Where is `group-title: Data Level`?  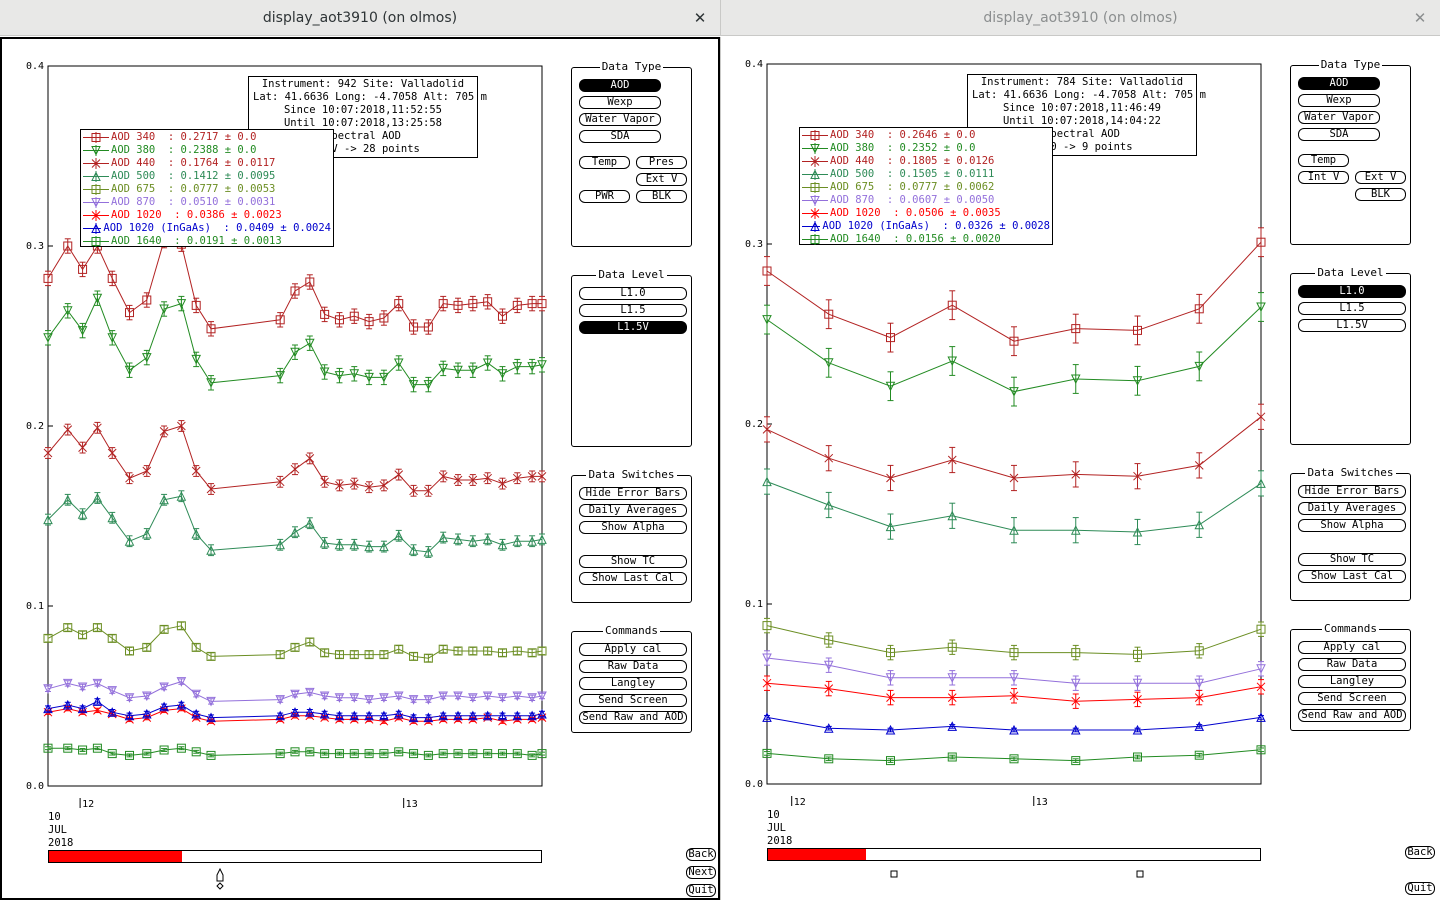
group-title: Data Level is located at coordinates (631, 274).